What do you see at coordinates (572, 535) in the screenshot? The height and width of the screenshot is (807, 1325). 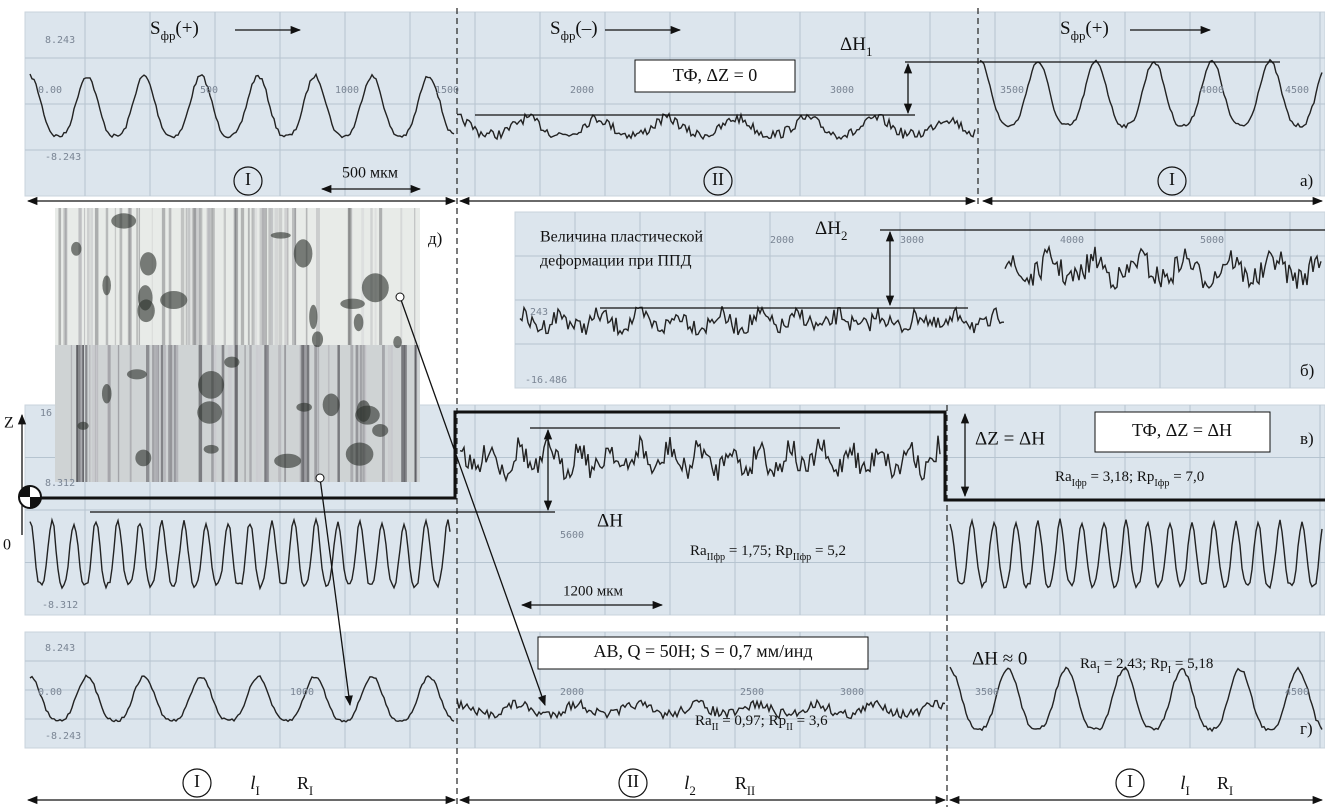 I see `tick-label: 5600` at bounding box center [572, 535].